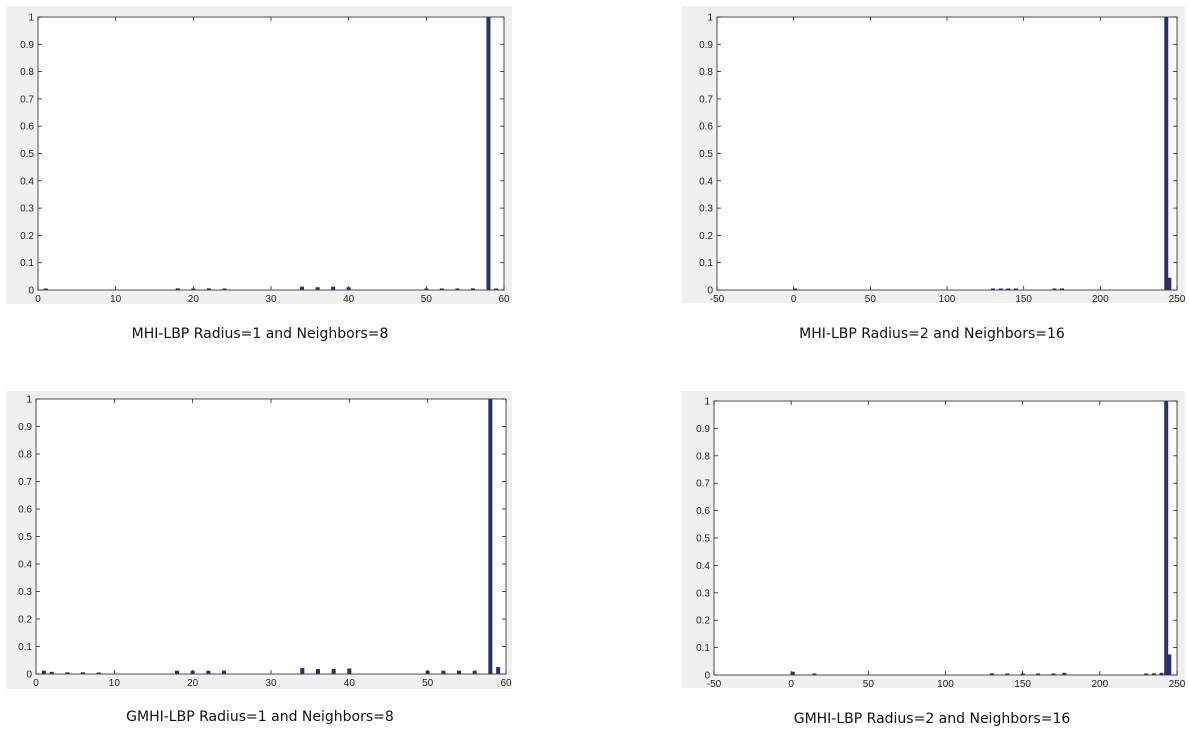 This screenshot has width=1189, height=732. I want to click on chart-caption-0: MHI-LBP Radius=1 and Neighbors=8, so click(260, 334).